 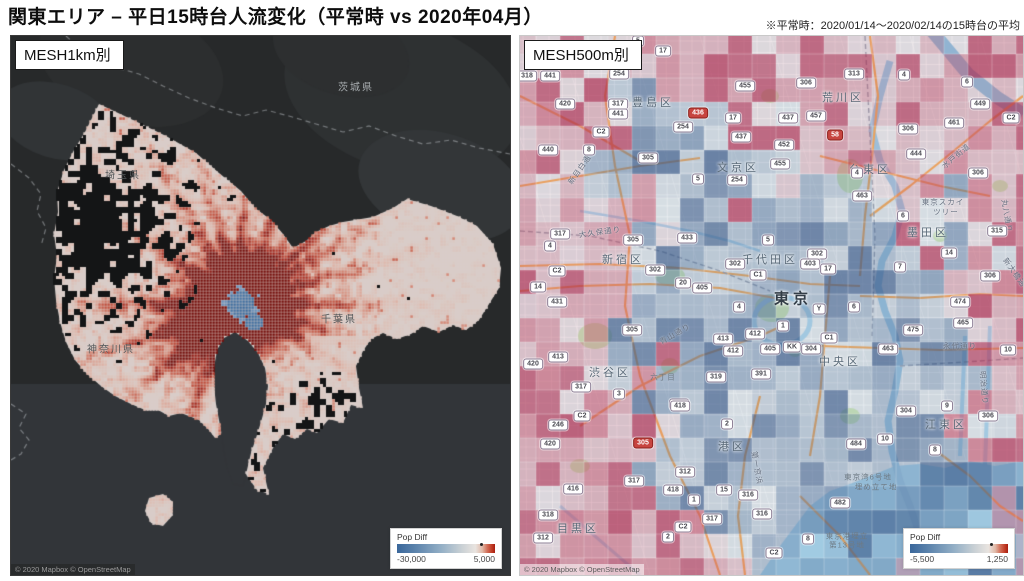 What do you see at coordinates (583, 55) in the screenshot?
I see `right-map-label: MESH500m別` at bounding box center [583, 55].